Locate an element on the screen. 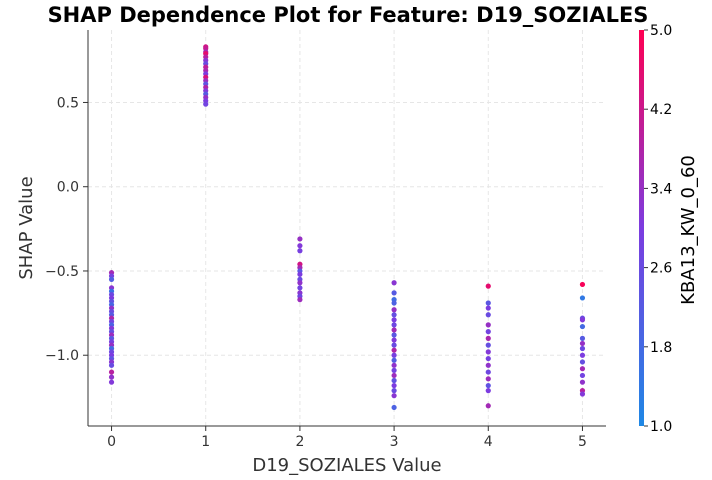 This screenshot has width=712, height=480. x-axis-label: D19_SOZIALES Value is located at coordinates (346, 465).